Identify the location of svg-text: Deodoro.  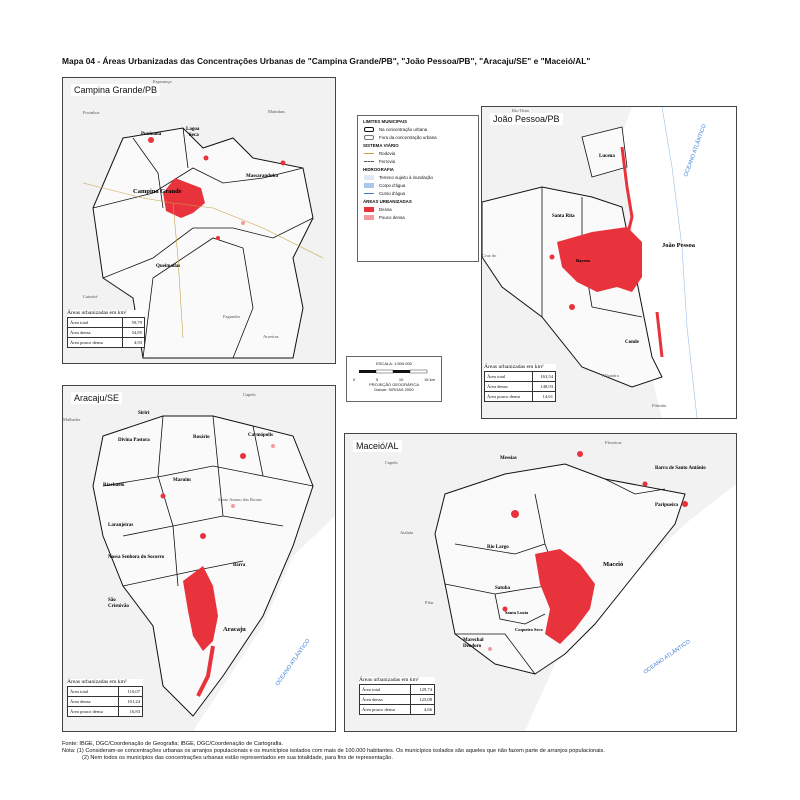
(472, 646).